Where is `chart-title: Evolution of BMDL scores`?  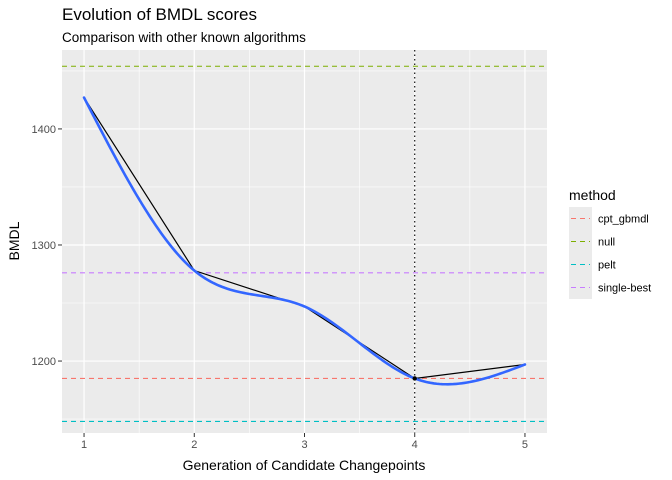 chart-title: Evolution of BMDL scores is located at coordinates (159, 14).